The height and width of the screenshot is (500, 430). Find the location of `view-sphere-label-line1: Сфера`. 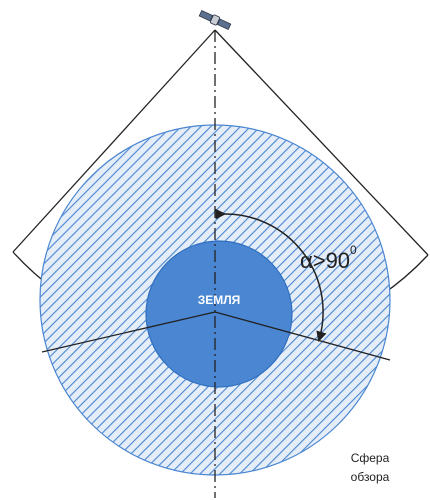

view-sphere-label-line1: Сфера is located at coordinates (370, 458).